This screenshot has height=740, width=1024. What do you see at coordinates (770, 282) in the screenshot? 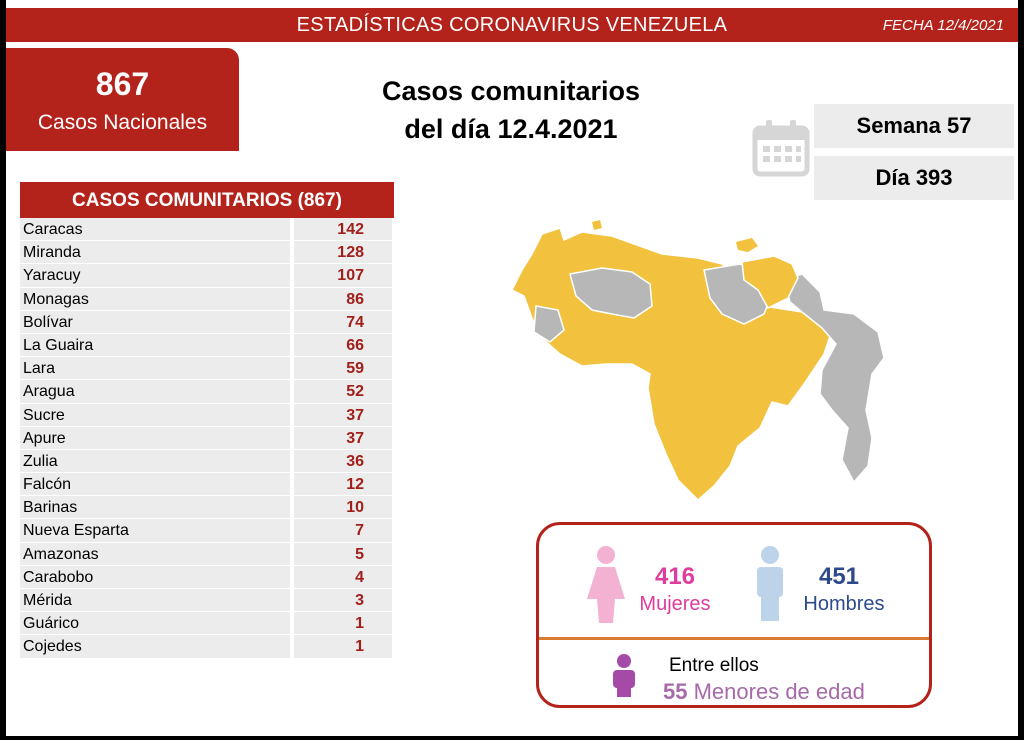
I see `map-region-yellow-northeast` at bounding box center [770, 282].